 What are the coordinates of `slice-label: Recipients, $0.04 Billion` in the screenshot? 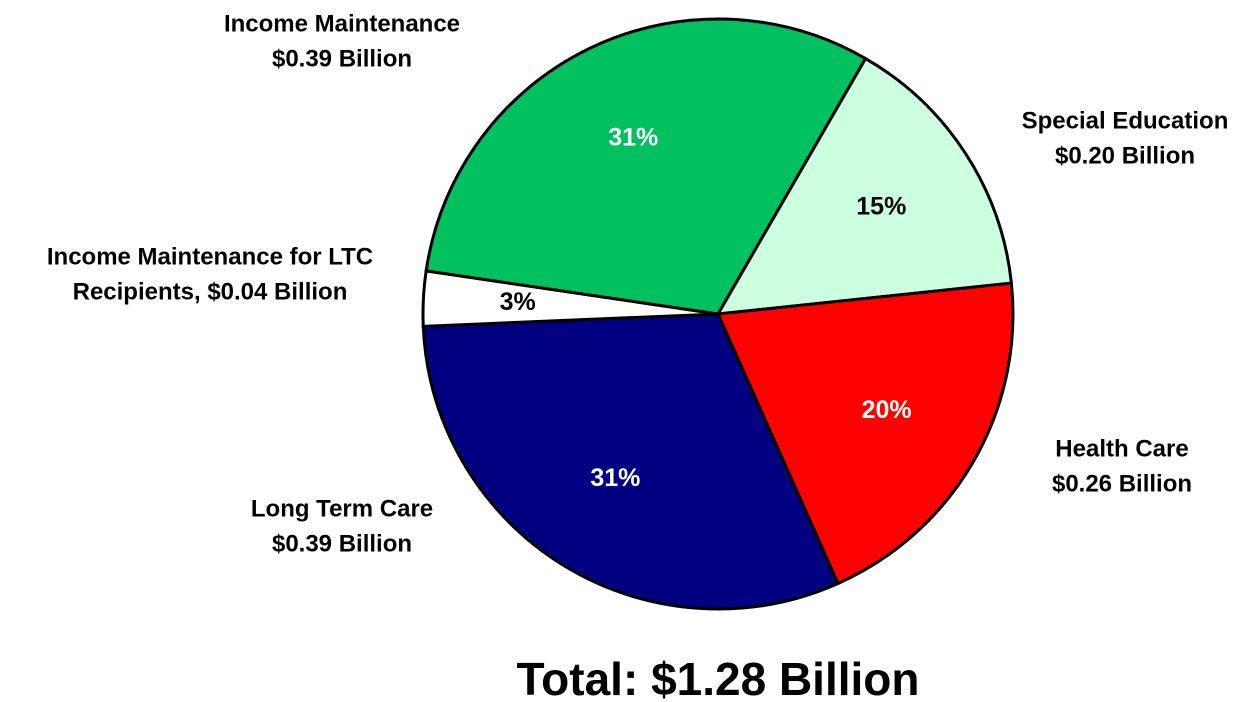 It's located at (210, 291).